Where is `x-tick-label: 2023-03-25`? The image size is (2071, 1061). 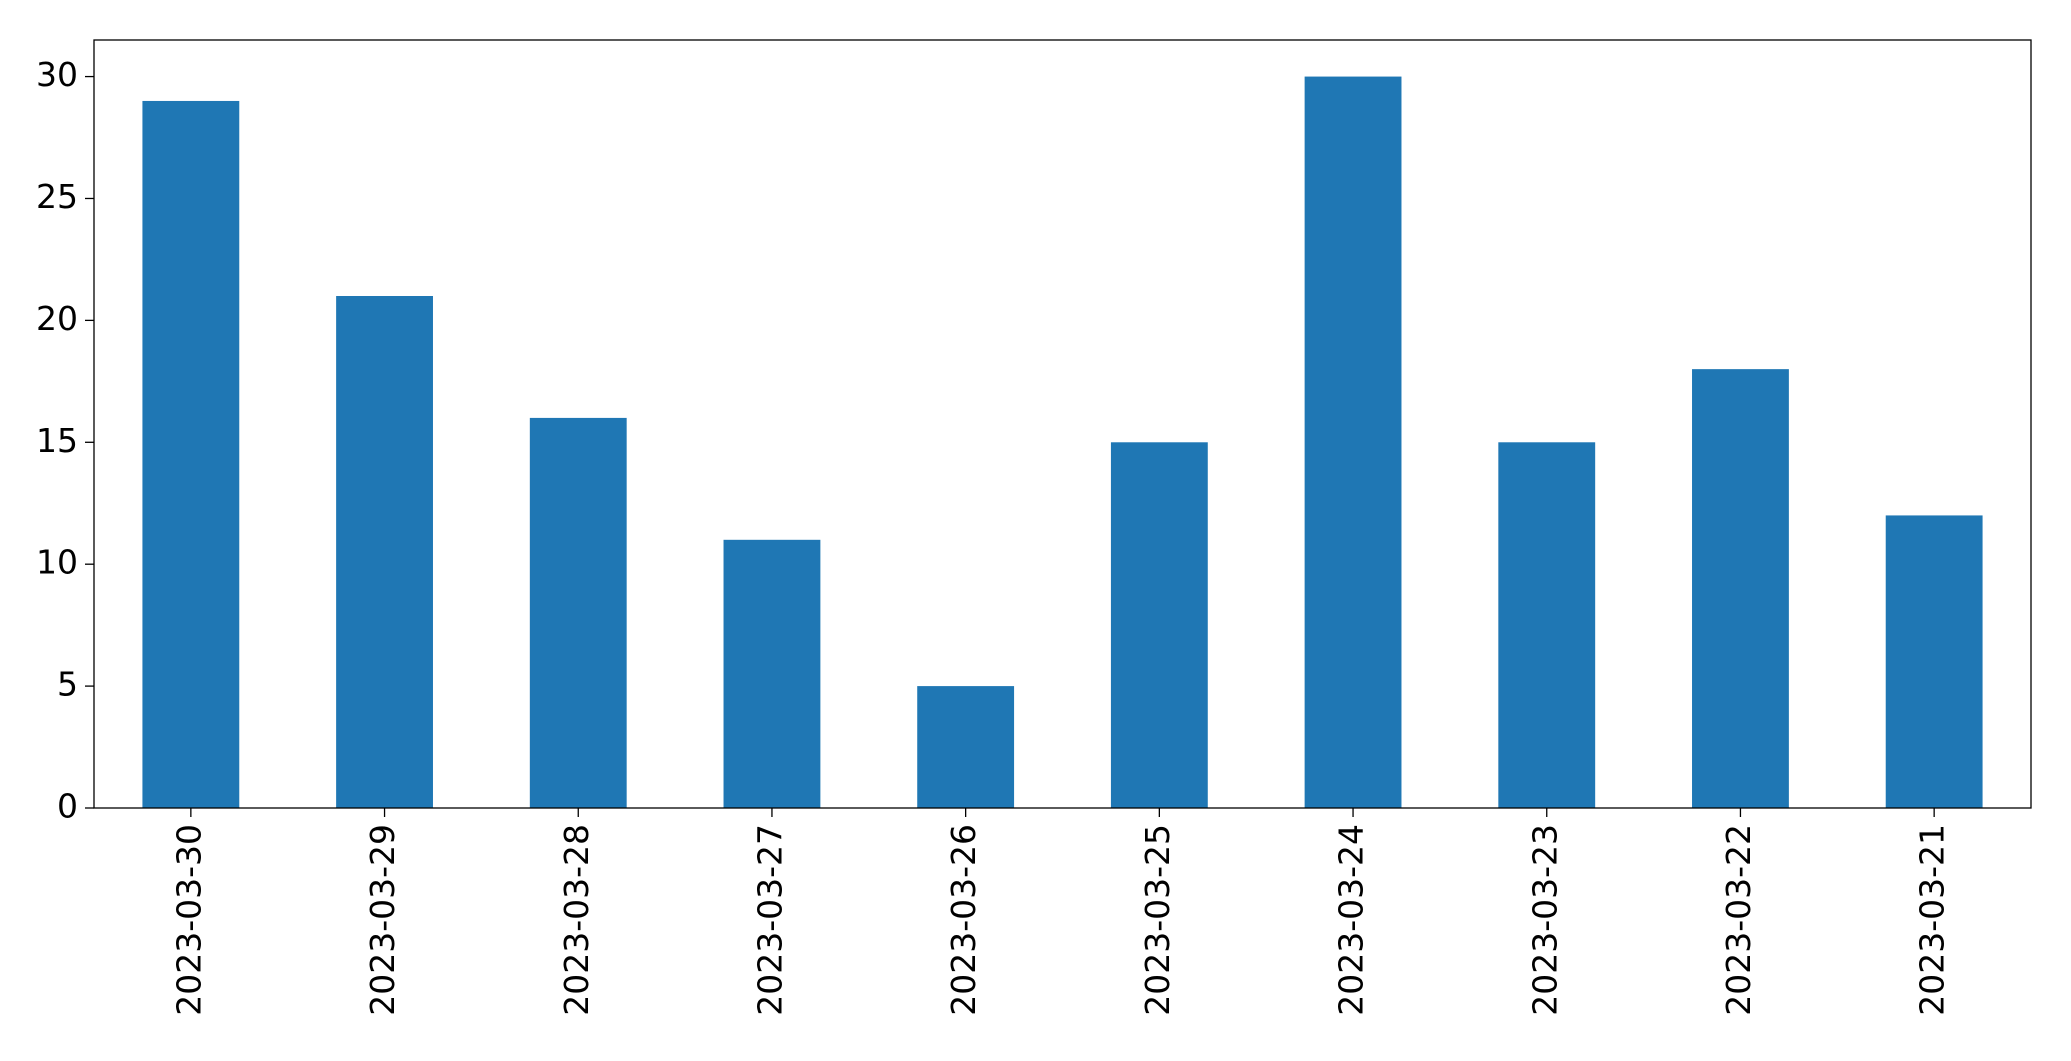
x-tick-label: 2023-03-25 is located at coordinates (1157, 920).